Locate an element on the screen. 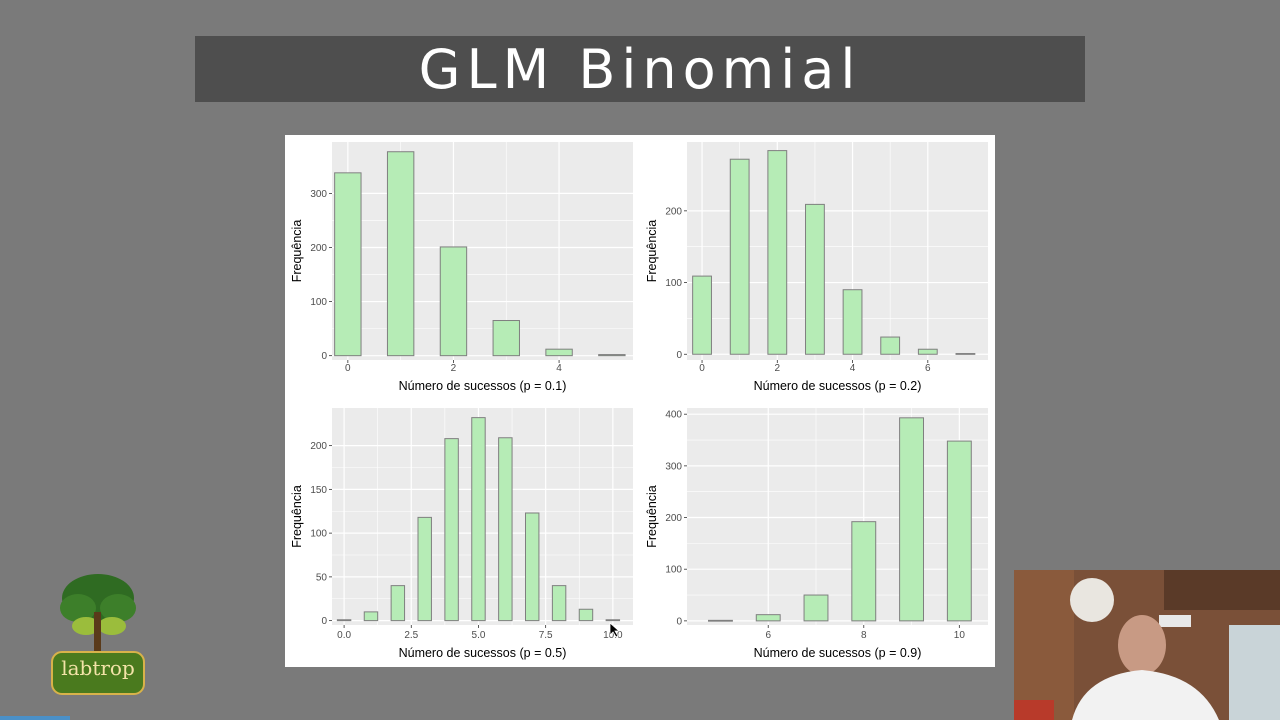  webcam-video is located at coordinates (1147, 645).